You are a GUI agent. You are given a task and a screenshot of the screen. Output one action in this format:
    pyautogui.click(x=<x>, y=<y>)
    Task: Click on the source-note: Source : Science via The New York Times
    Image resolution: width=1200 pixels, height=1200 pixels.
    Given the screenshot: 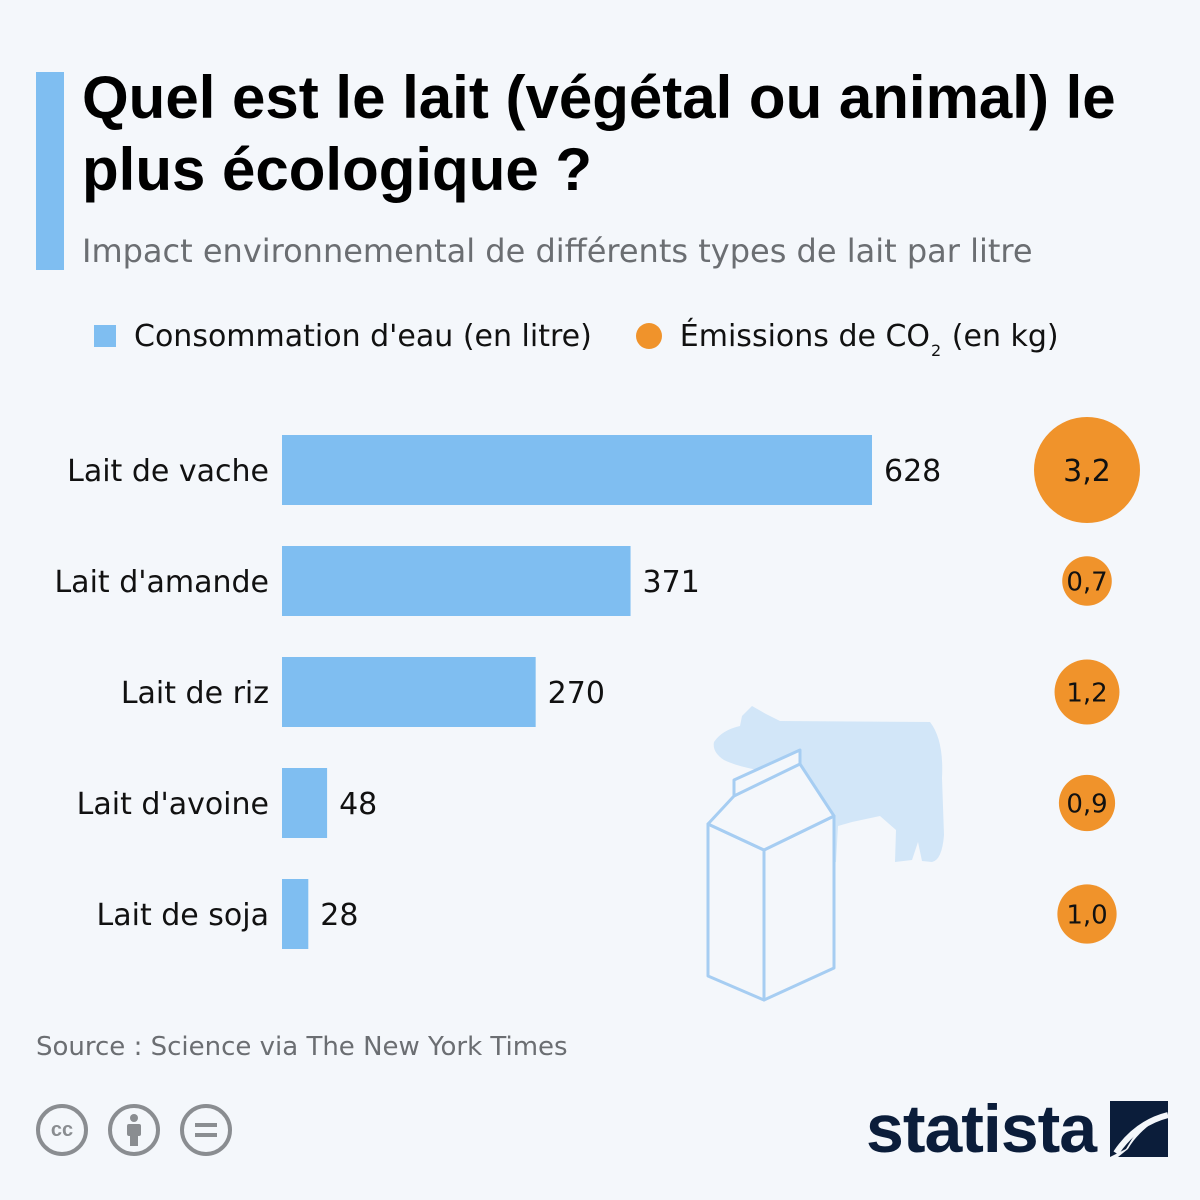 What is the action you would take?
    pyautogui.click(x=302, y=1047)
    